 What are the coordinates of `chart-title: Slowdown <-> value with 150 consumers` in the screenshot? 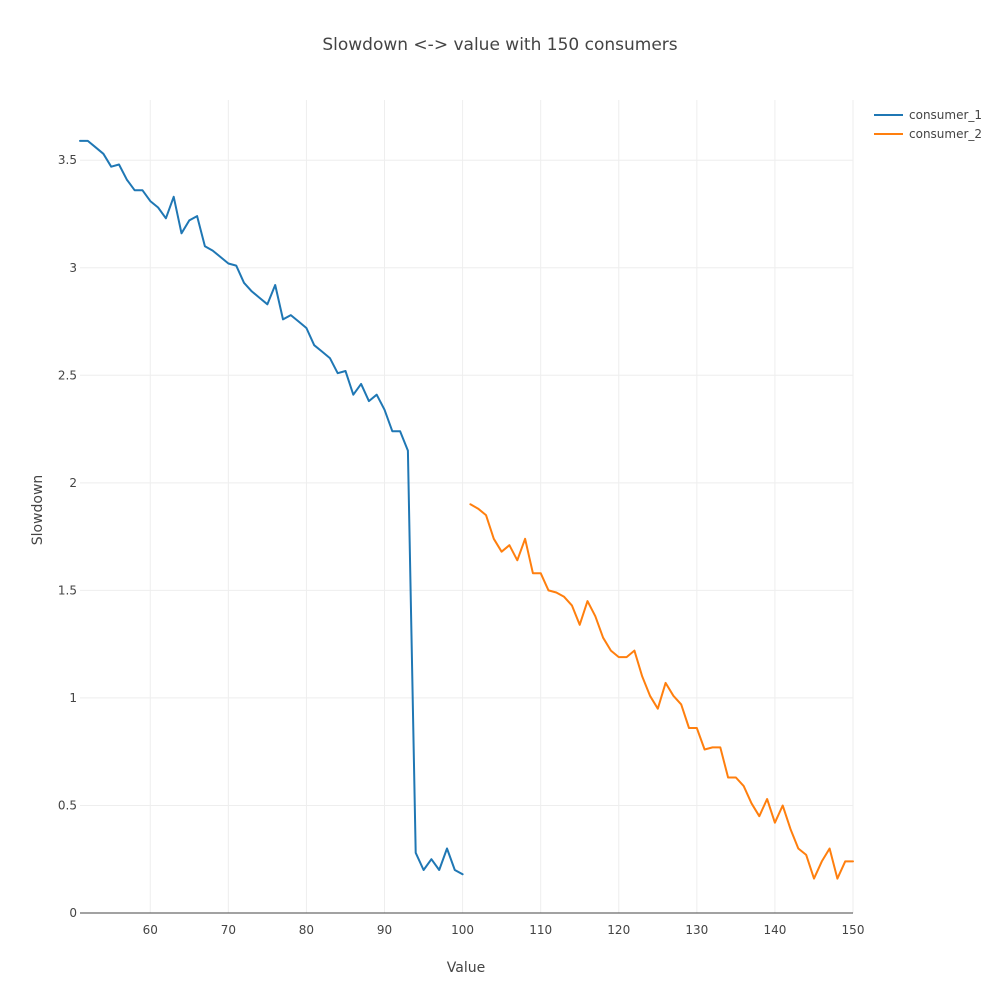 It's located at (499, 45).